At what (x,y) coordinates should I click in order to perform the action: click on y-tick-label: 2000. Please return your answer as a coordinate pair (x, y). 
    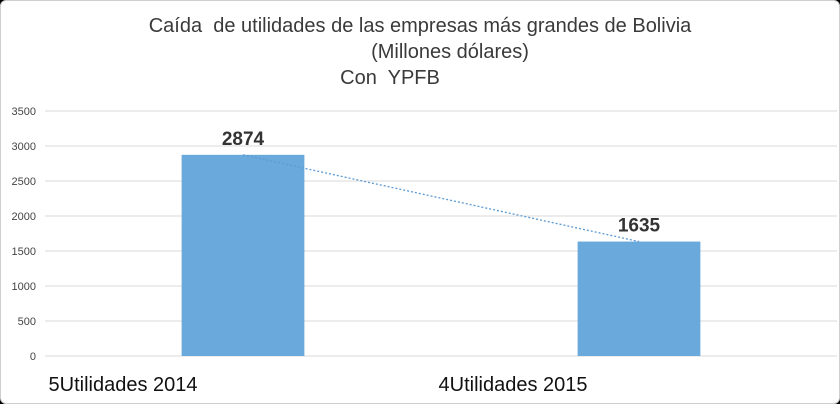
    Looking at the image, I should click on (24, 217).